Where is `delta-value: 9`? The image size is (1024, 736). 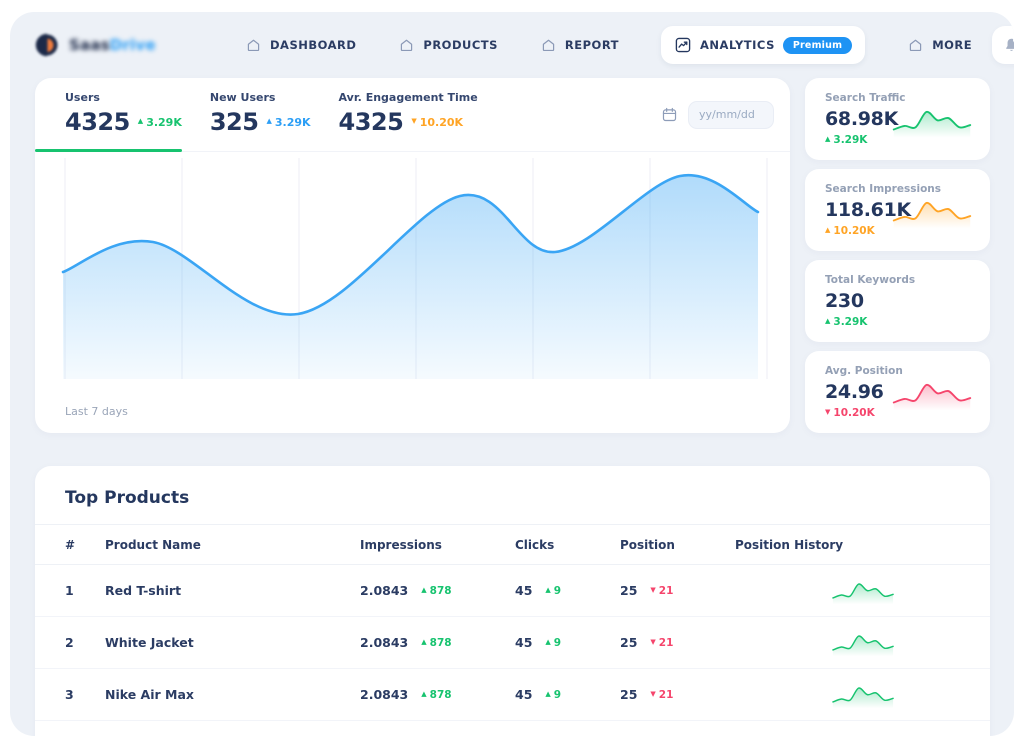
delta-value: 9 is located at coordinates (557, 590).